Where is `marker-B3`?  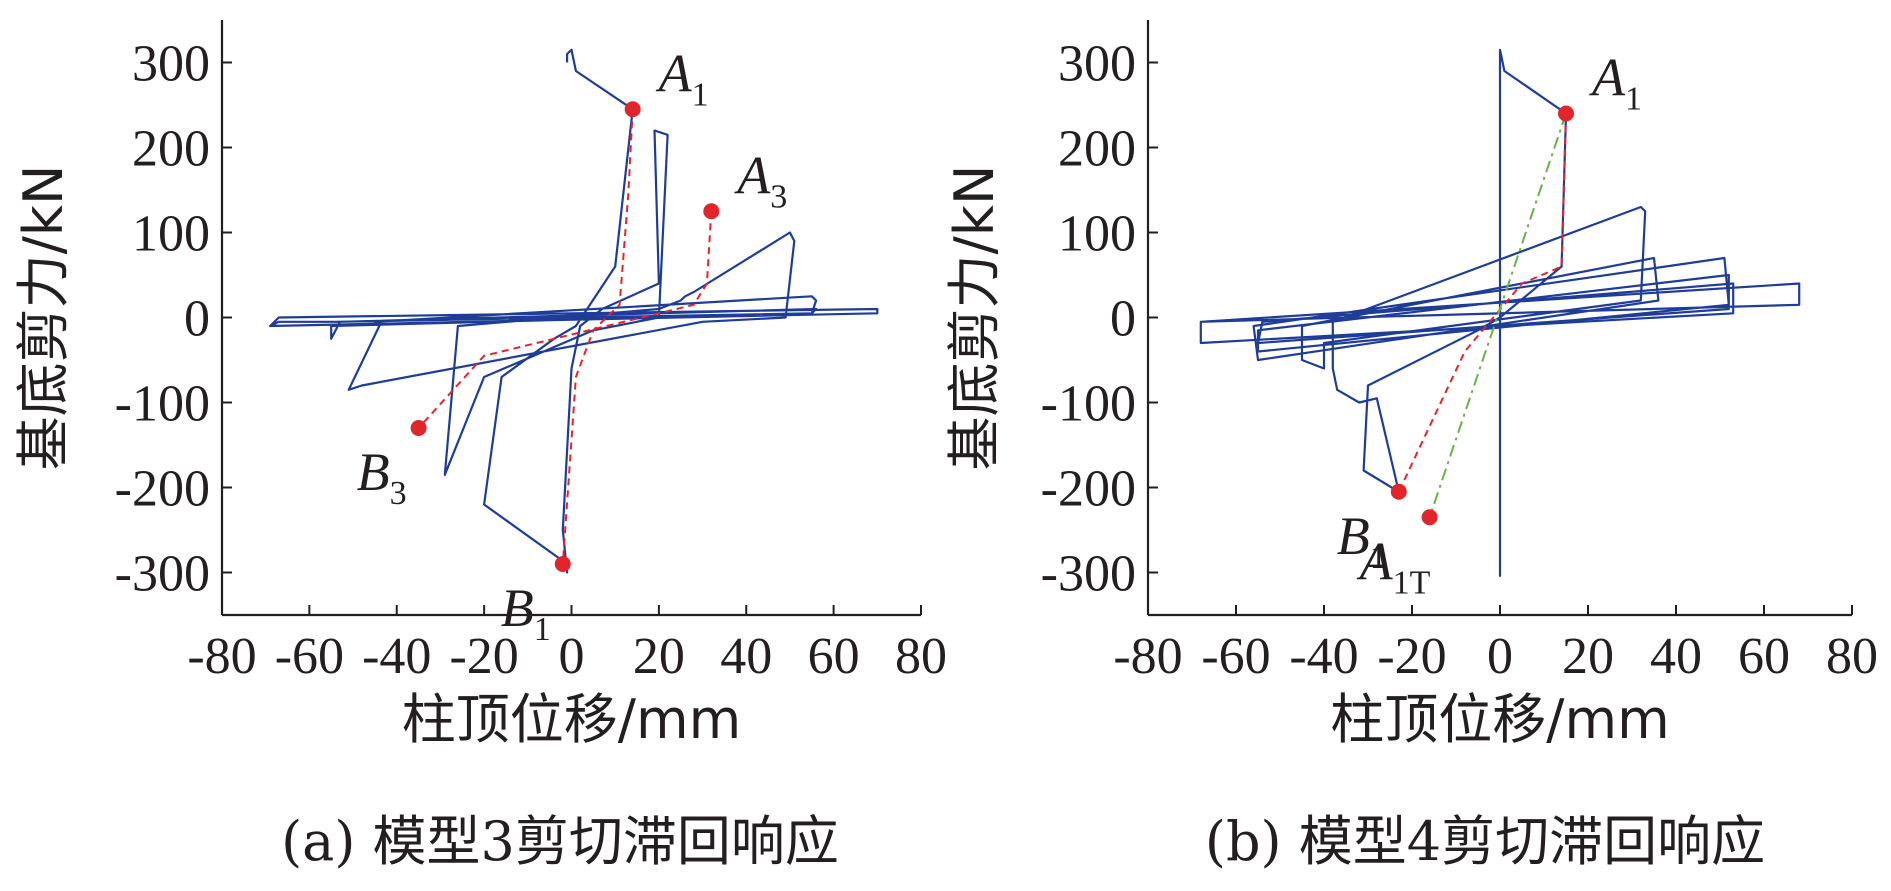 marker-B3 is located at coordinates (418, 428).